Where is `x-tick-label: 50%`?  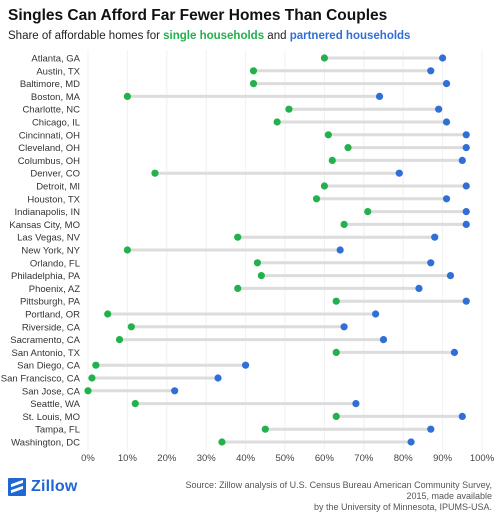
x-tick-label: 50% is located at coordinates (285, 458).